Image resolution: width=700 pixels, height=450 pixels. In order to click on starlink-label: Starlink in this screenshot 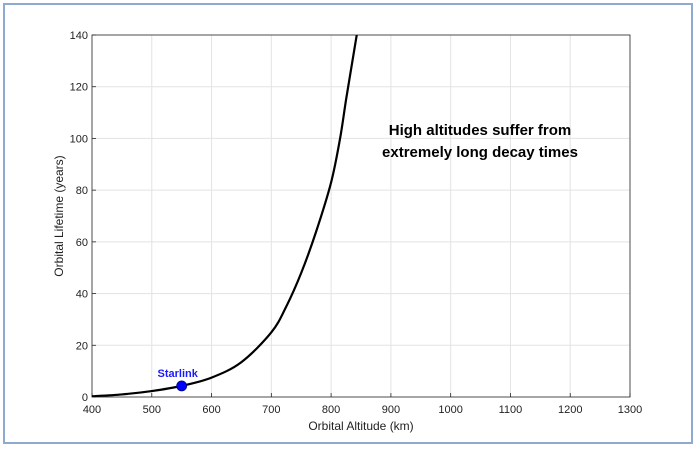, I will do `click(177, 374)`.